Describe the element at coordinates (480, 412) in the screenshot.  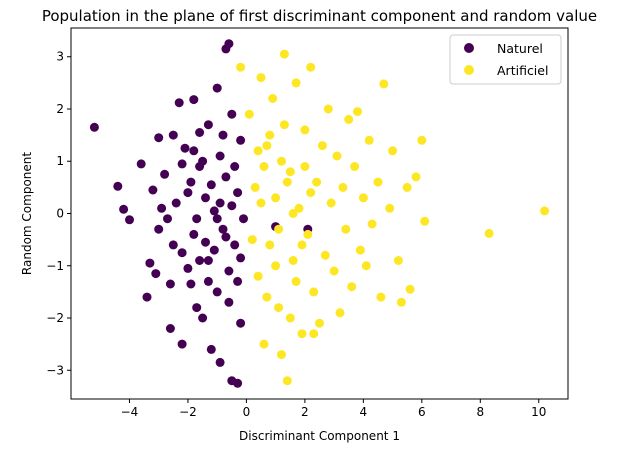
I see `x-tick-label: 8` at that location.